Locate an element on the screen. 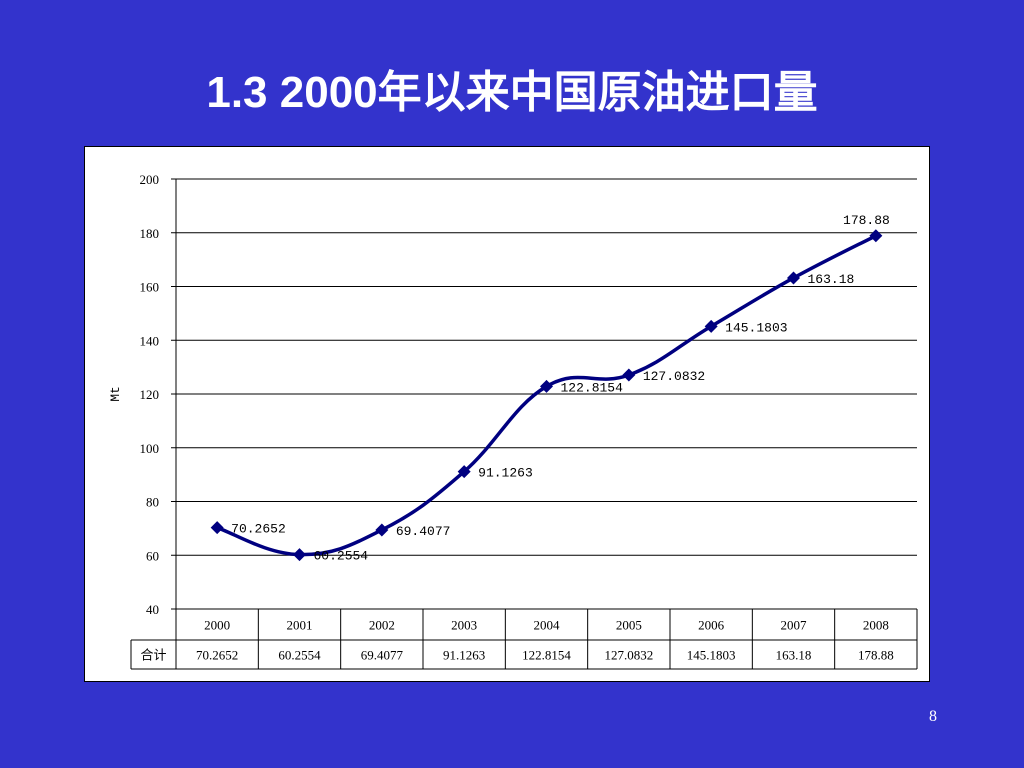  y-tick-label: 60 is located at coordinates (152, 555).